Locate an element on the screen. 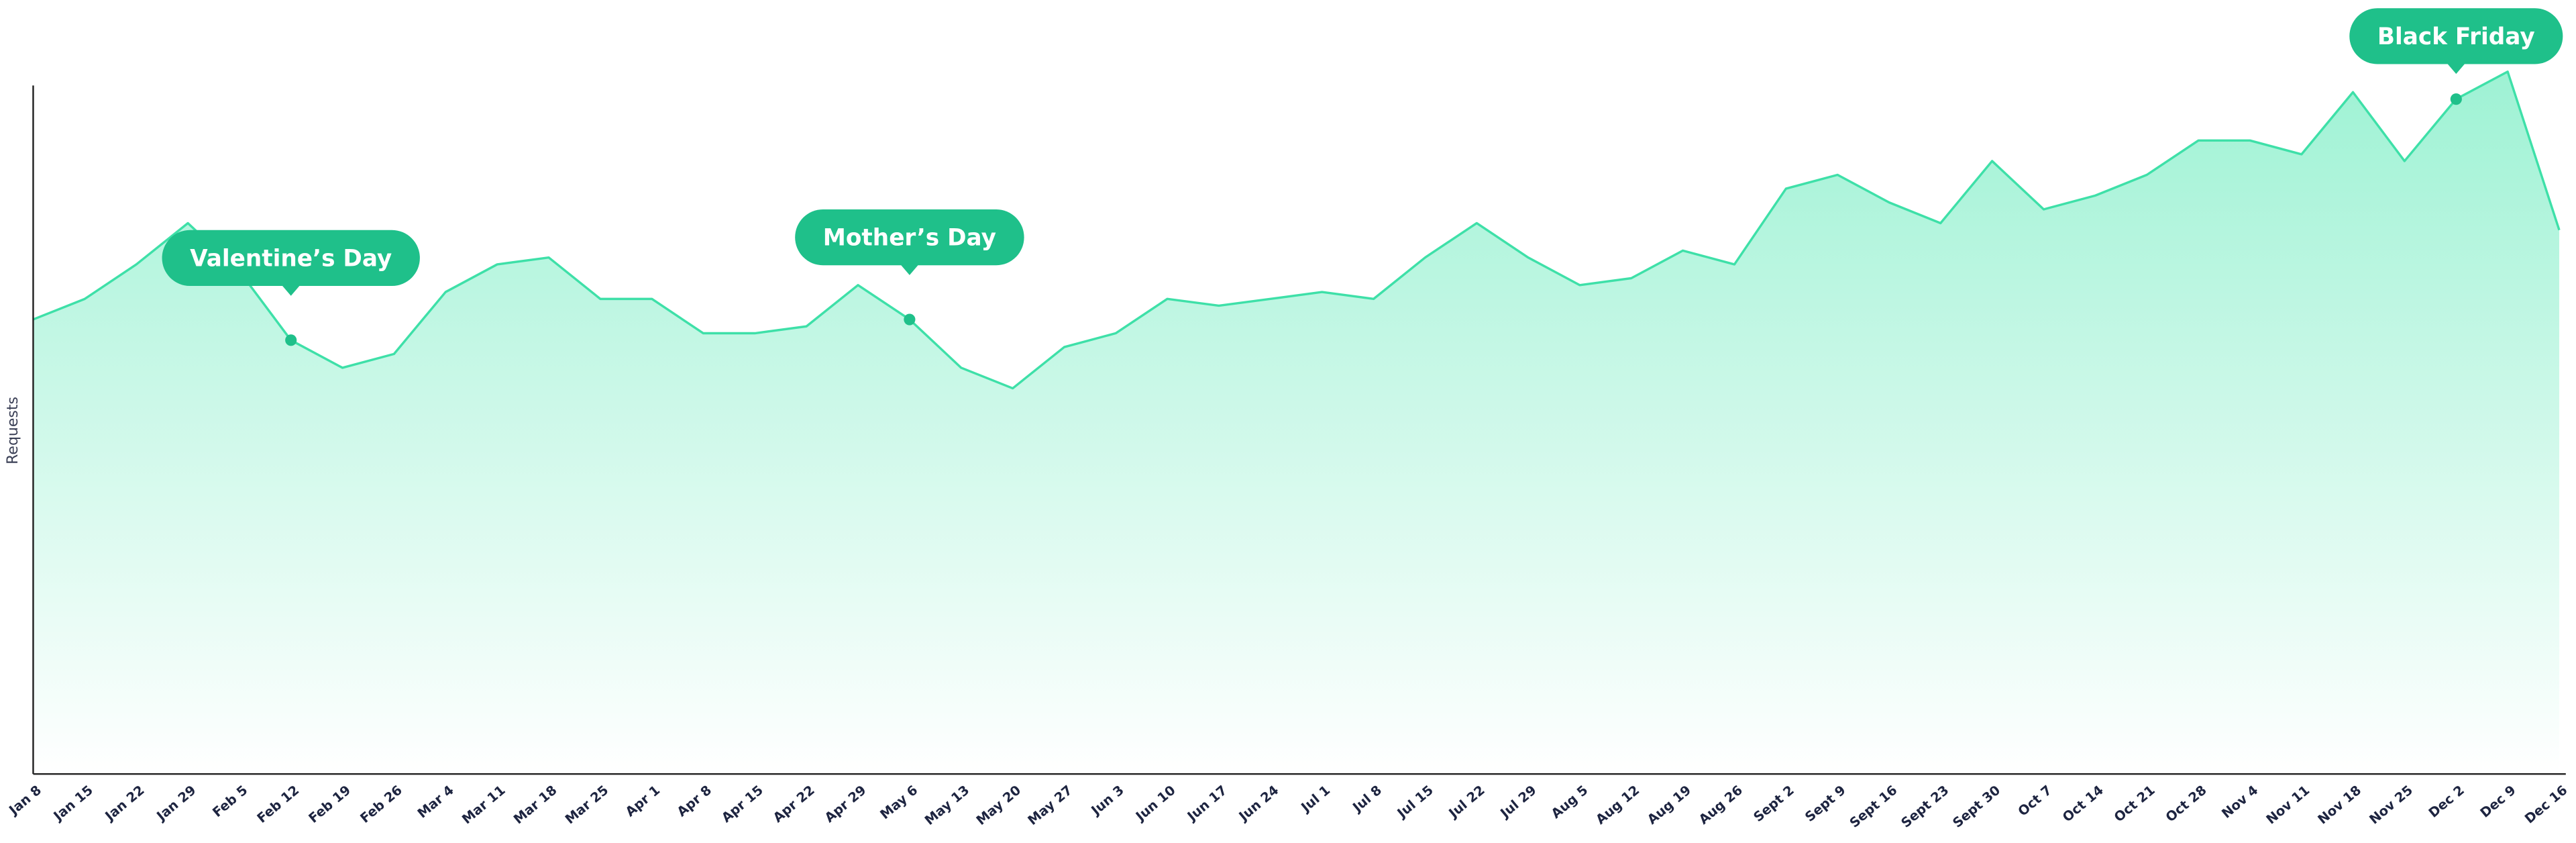  x-tick-label: Oct 14 is located at coordinates (2082, 805).